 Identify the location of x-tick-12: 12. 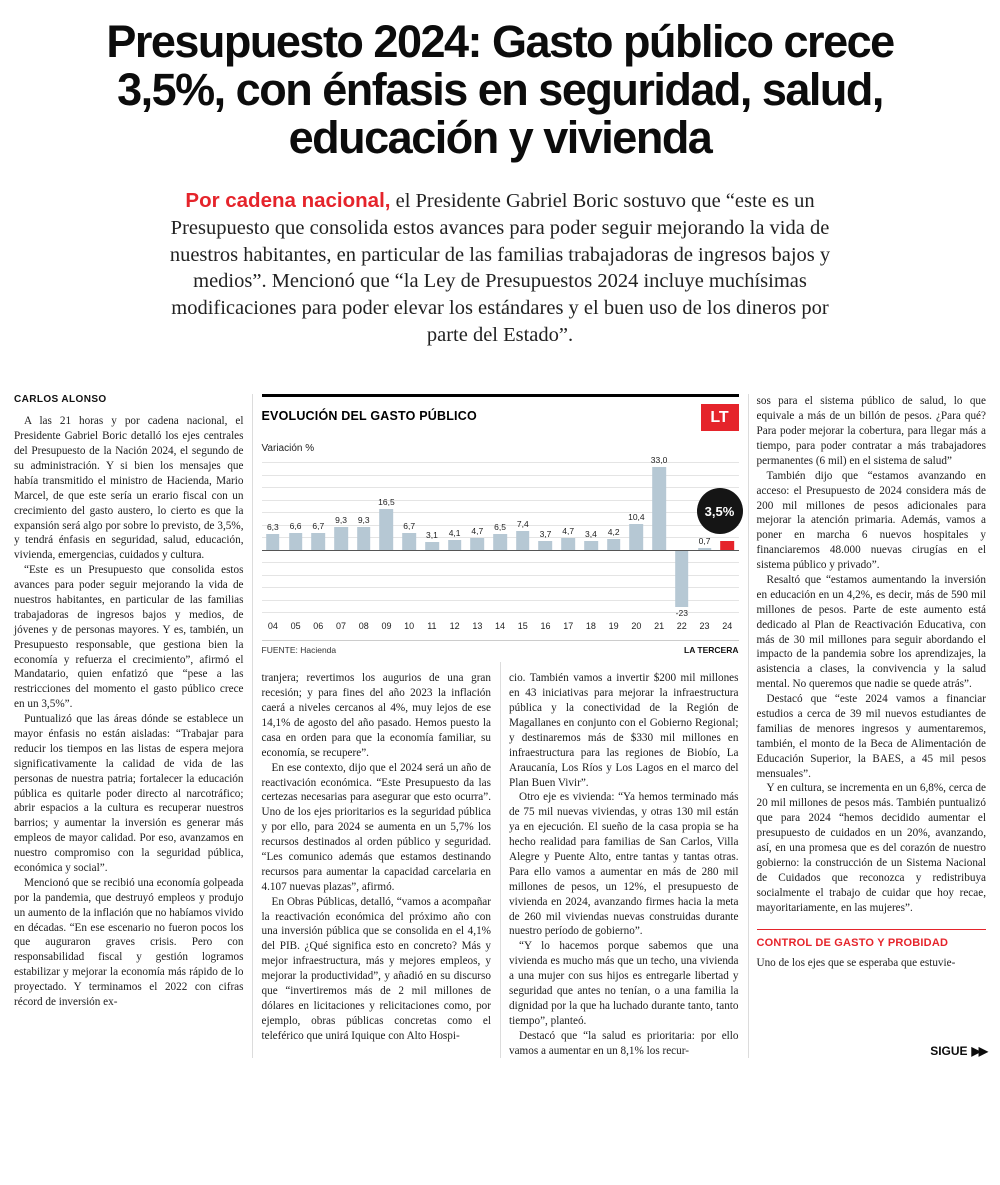
(454, 626).